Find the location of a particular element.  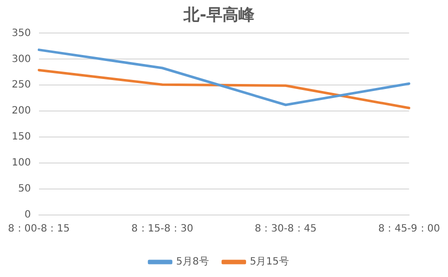

y-tick-label: 200 is located at coordinates (21, 111).